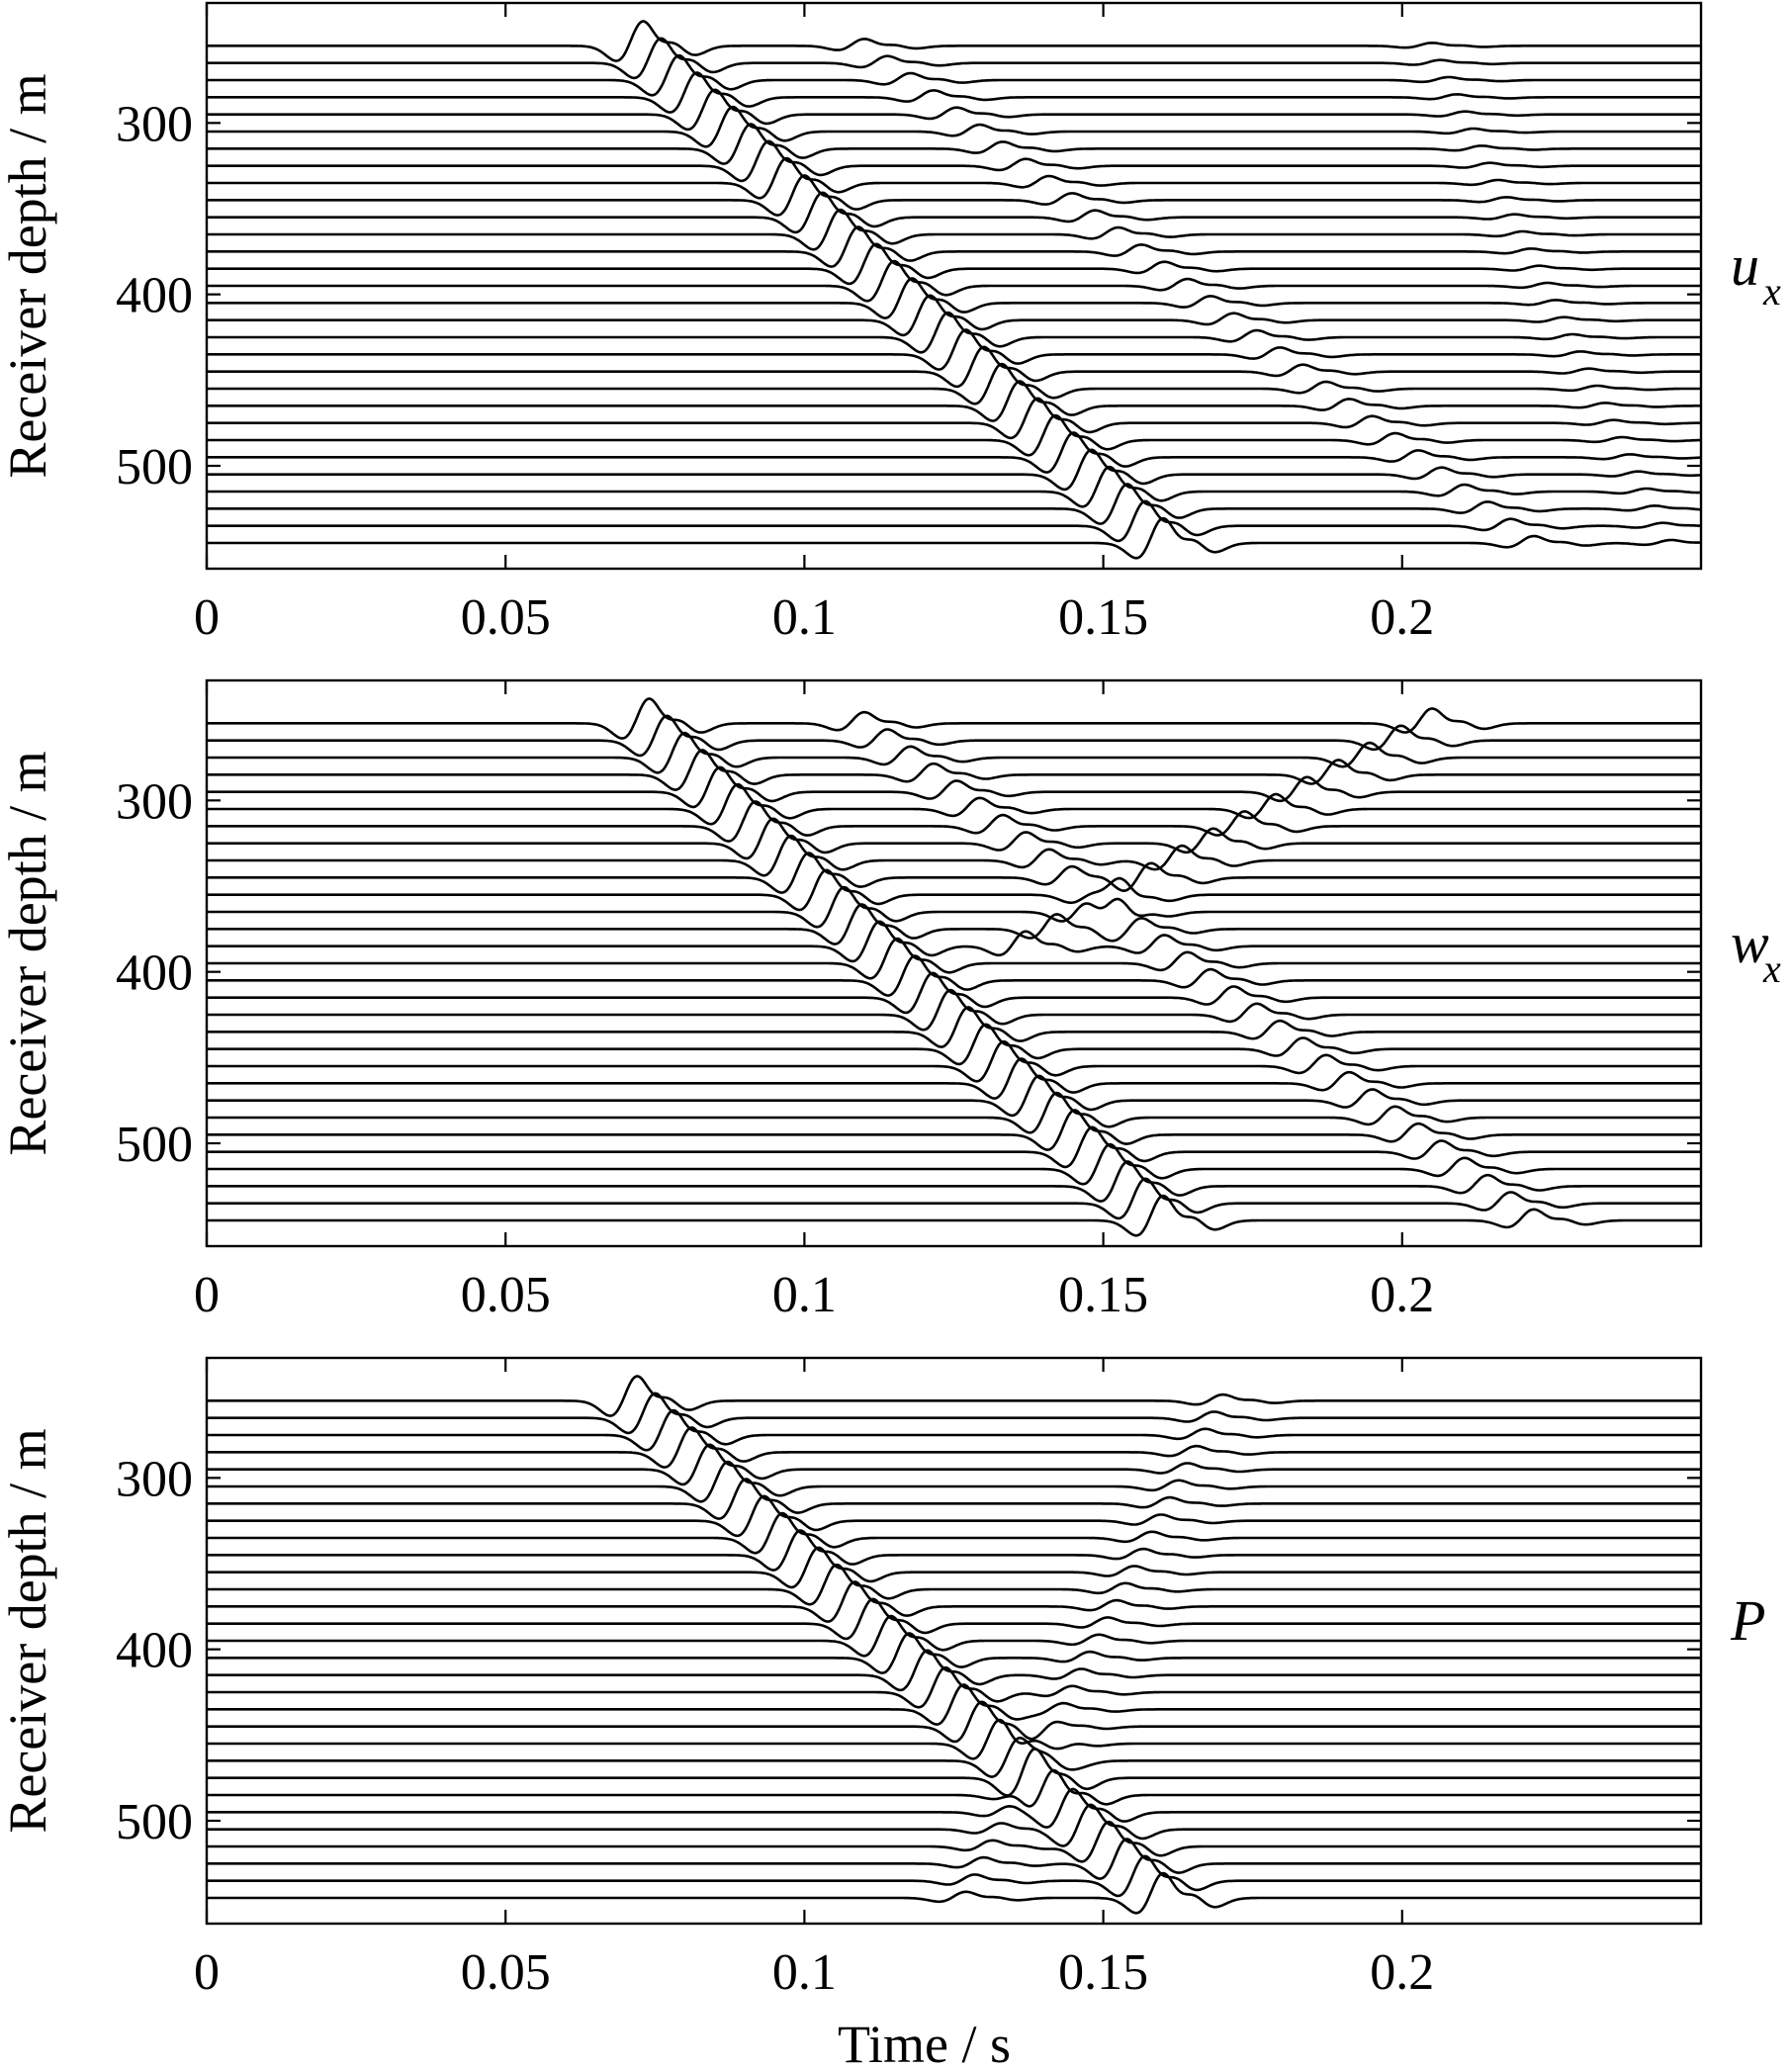  What do you see at coordinates (154, 801) in the screenshot?
I see `y-tick-label: 300` at bounding box center [154, 801].